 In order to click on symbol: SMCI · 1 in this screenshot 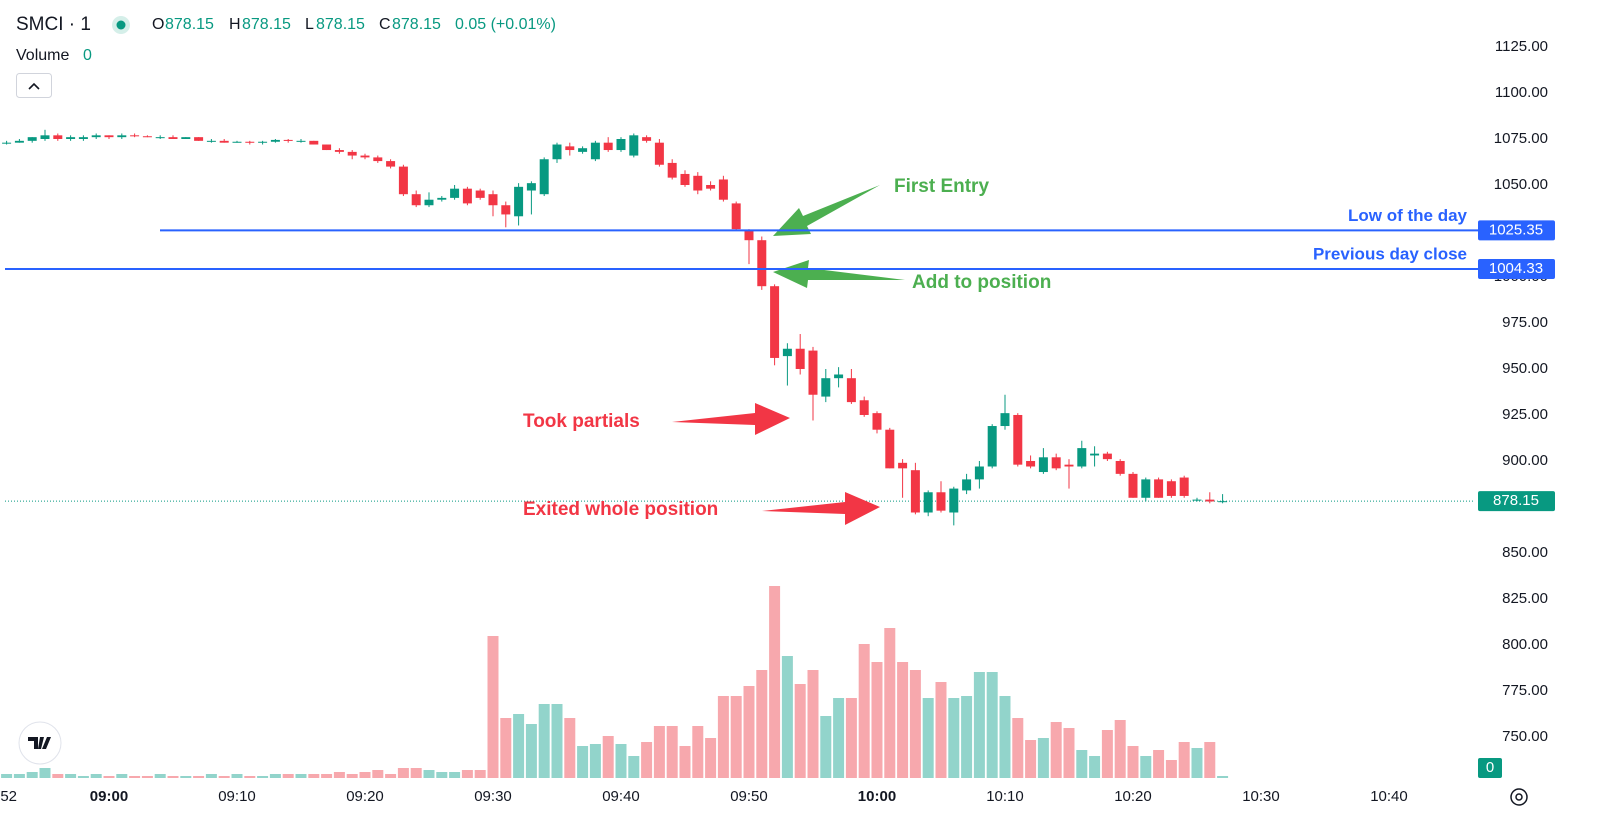, I will do `click(53, 24)`.